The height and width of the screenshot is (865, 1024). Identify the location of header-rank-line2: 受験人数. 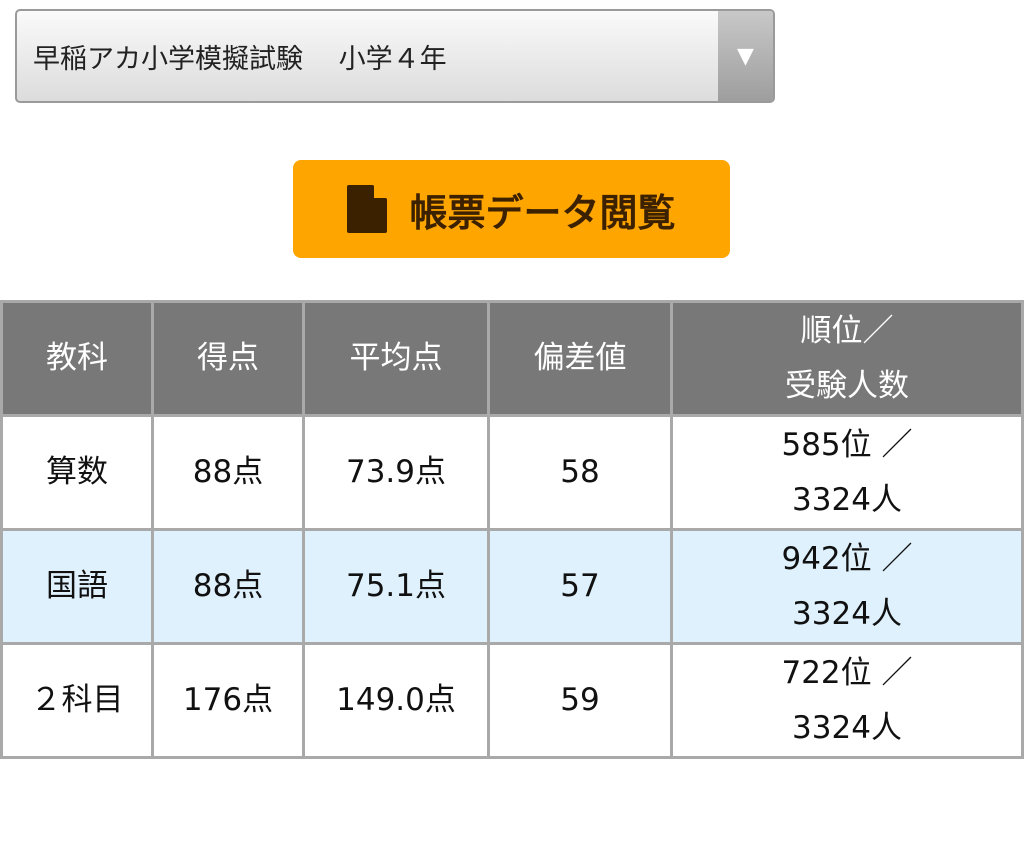
(847, 385).